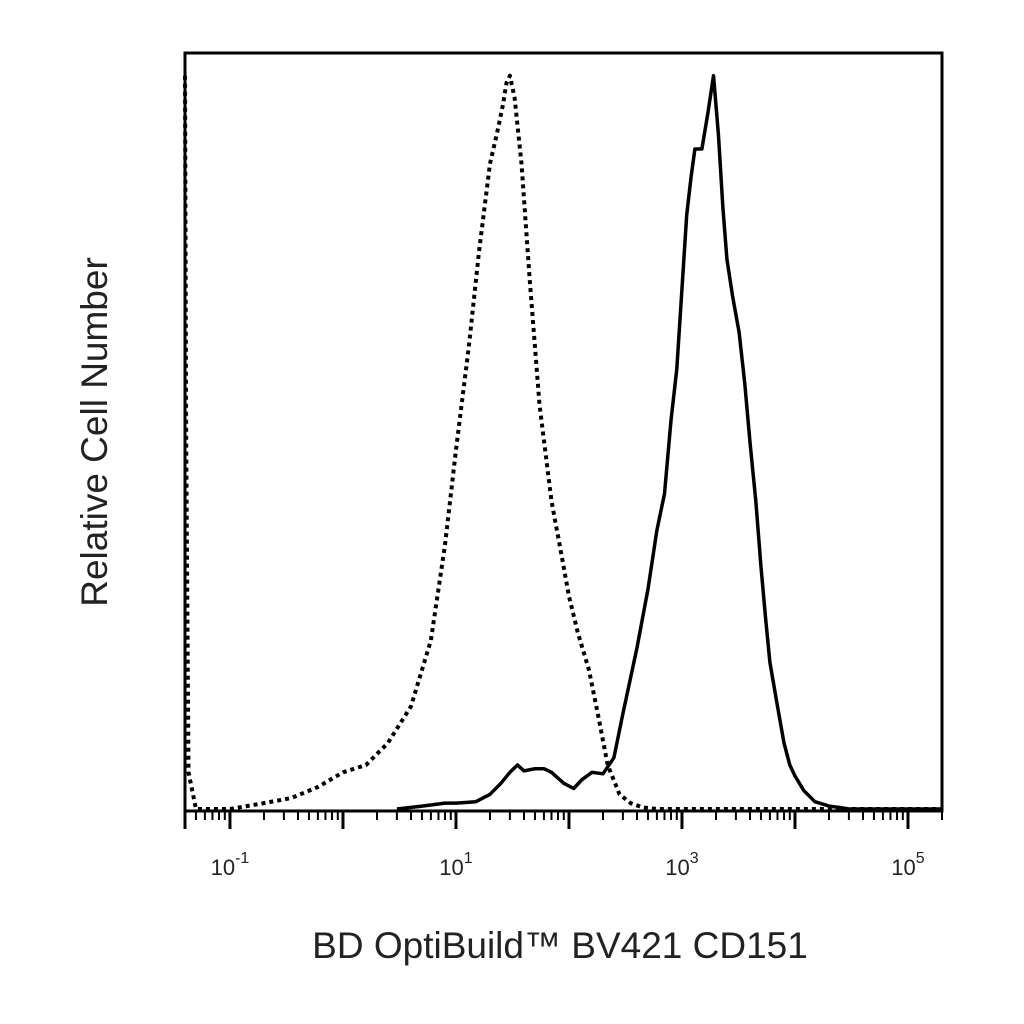  Describe the element at coordinates (94, 432) in the screenshot. I see `y-axis-title: Relative Cell Number` at that location.